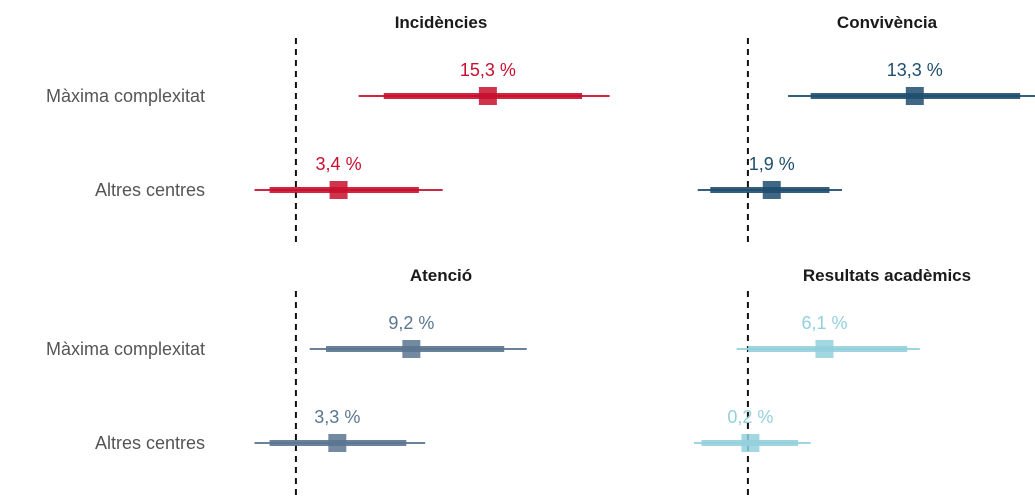 The image size is (1035, 499). Describe the element at coordinates (832, 382) in the screenshot. I see `forest-panel: Resultats acadèmics 6,1 % 0,2 %` at that location.